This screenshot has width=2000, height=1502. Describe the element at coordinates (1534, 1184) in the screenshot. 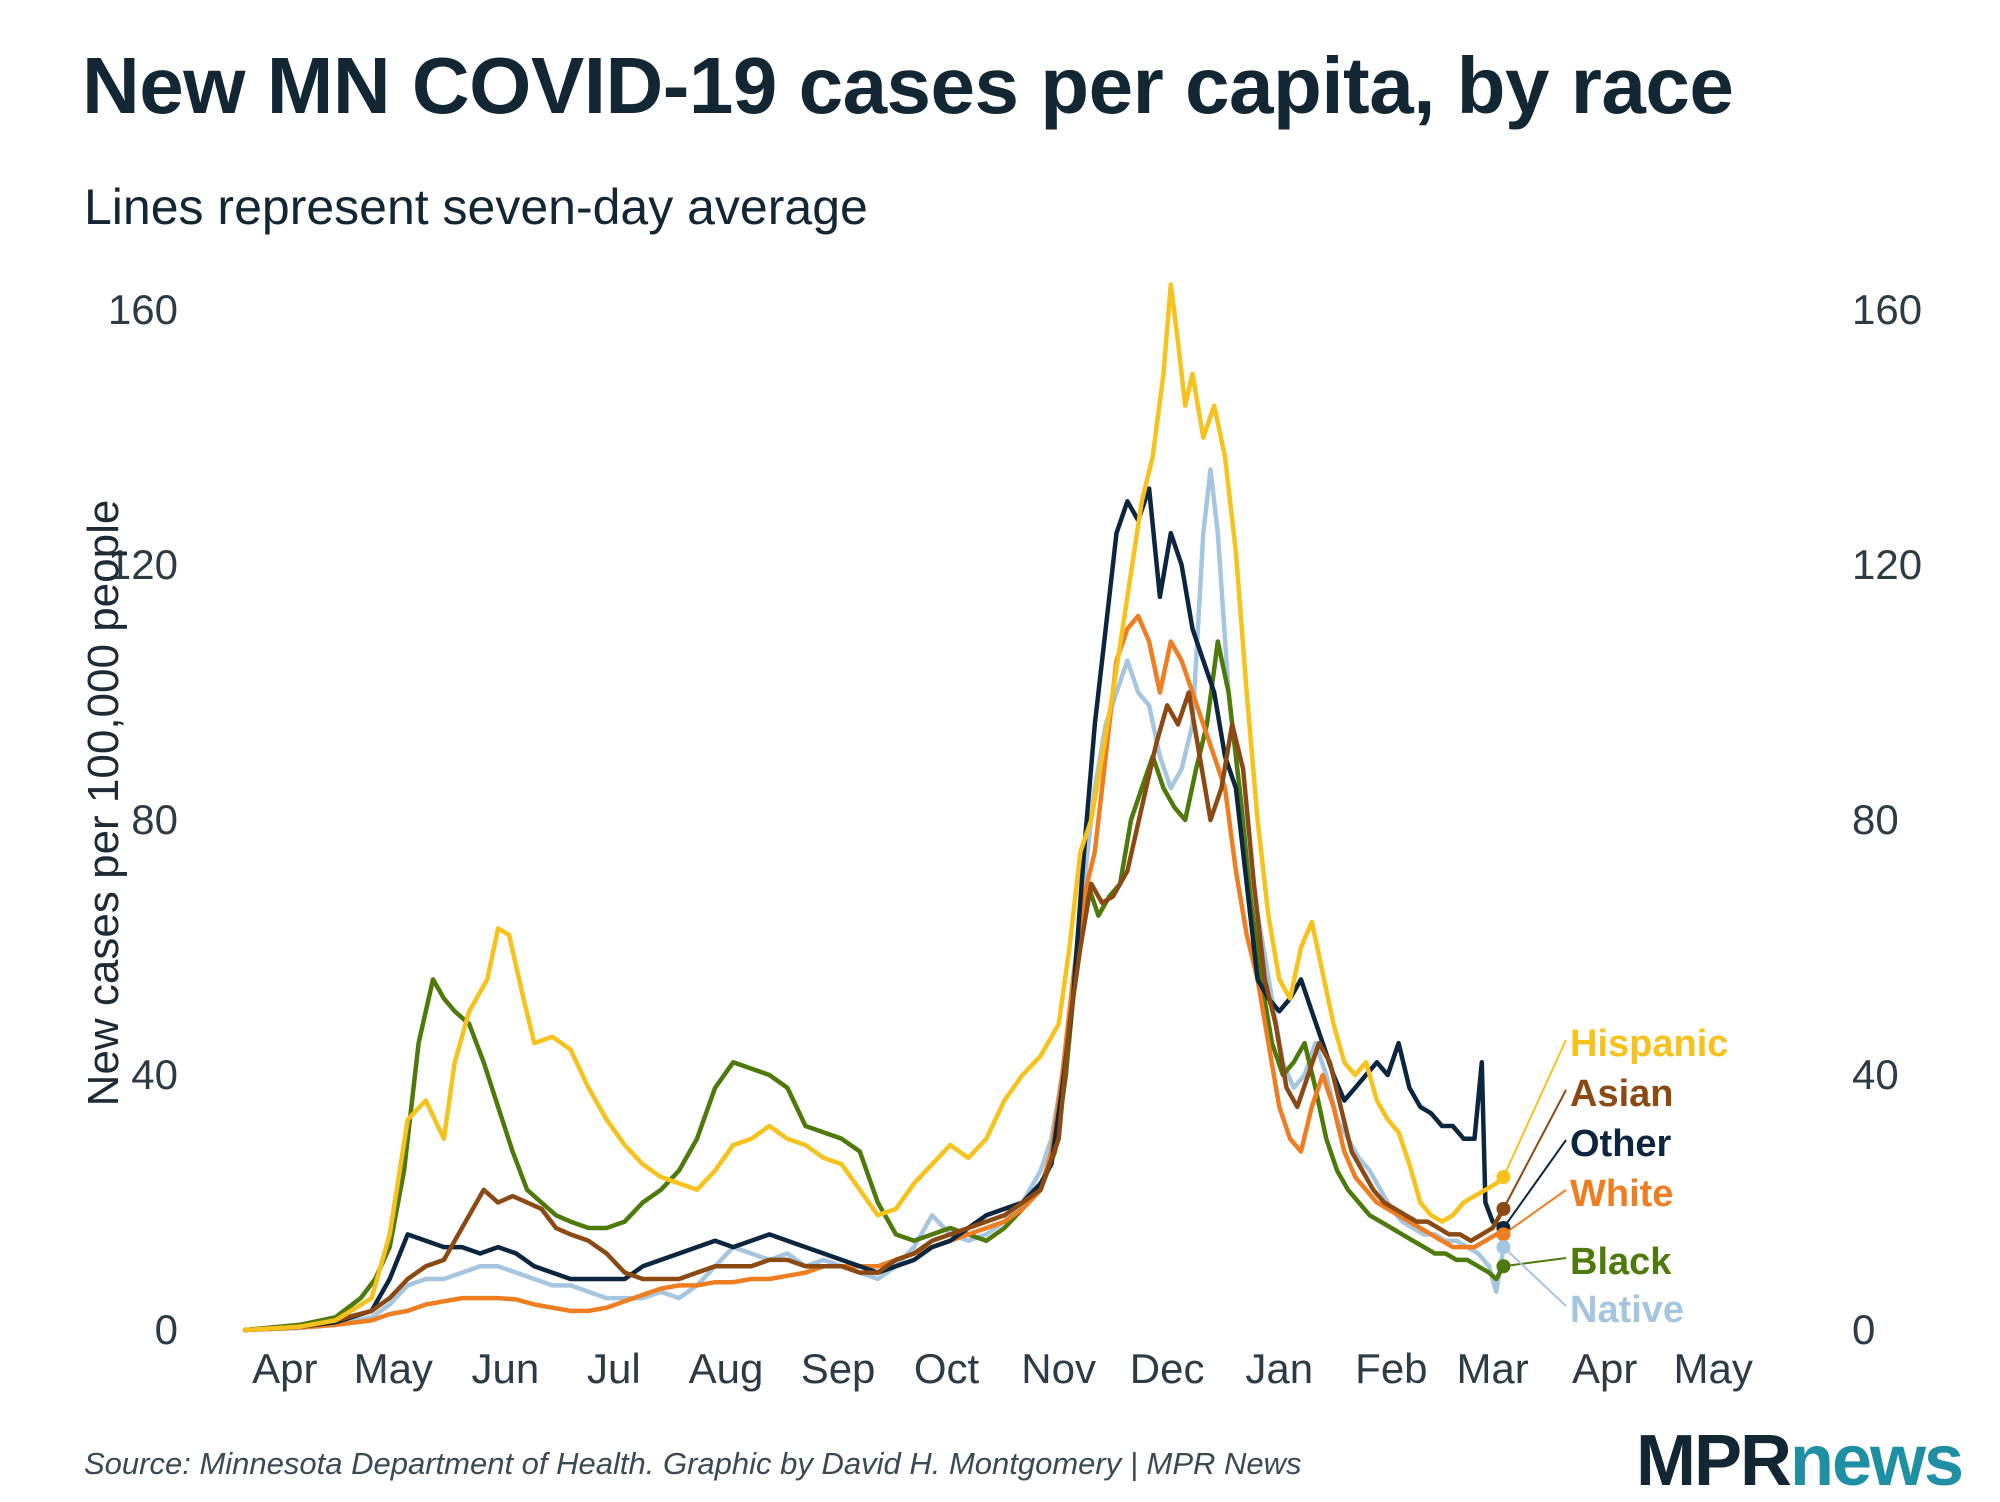

I see `label-leader-other` at that location.